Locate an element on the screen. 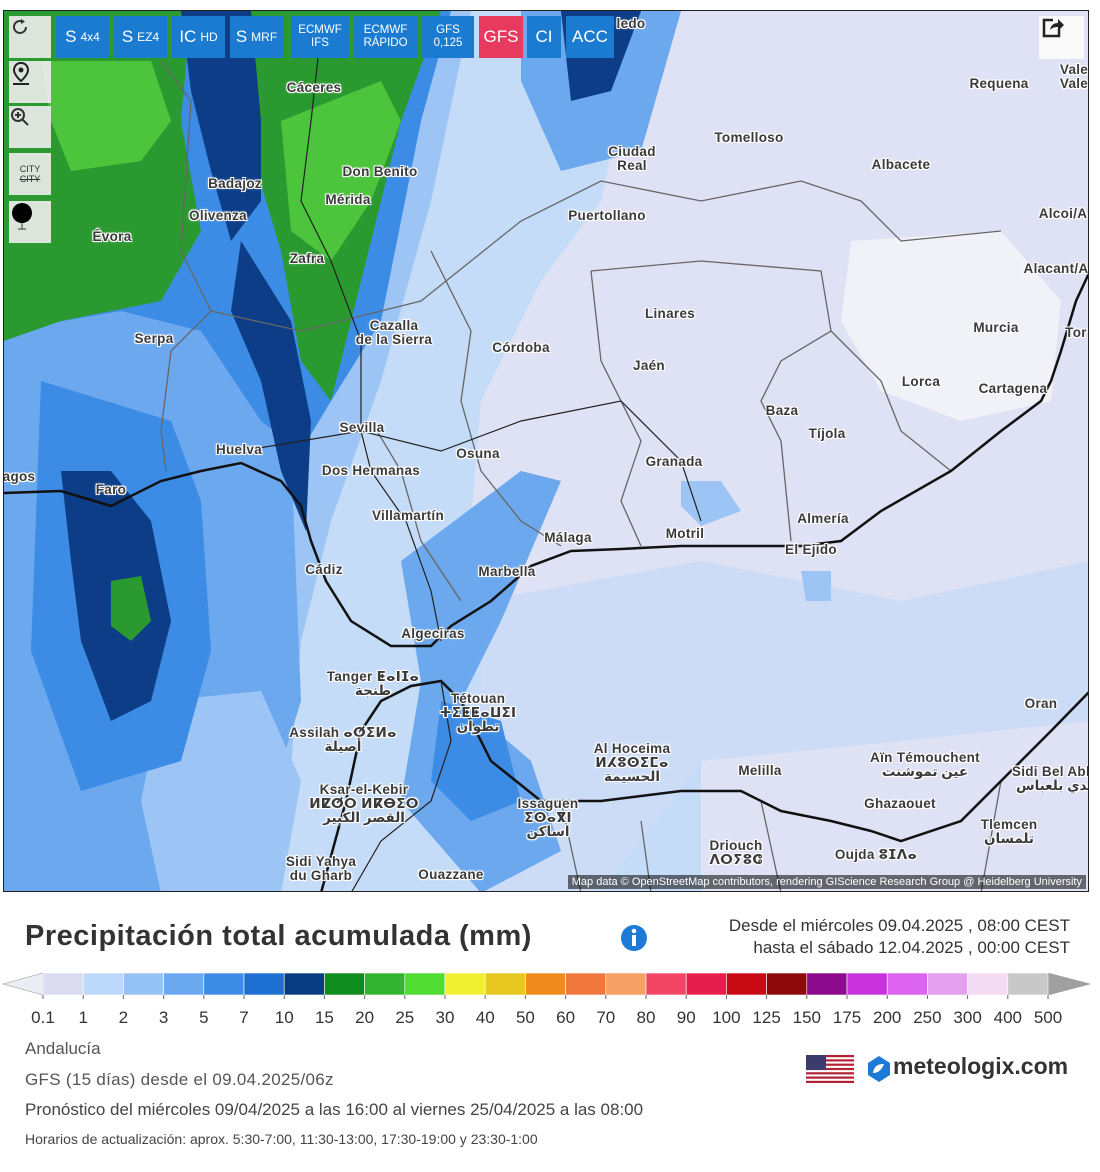  city-label: Cáceres is located at coordinates (314, 87).